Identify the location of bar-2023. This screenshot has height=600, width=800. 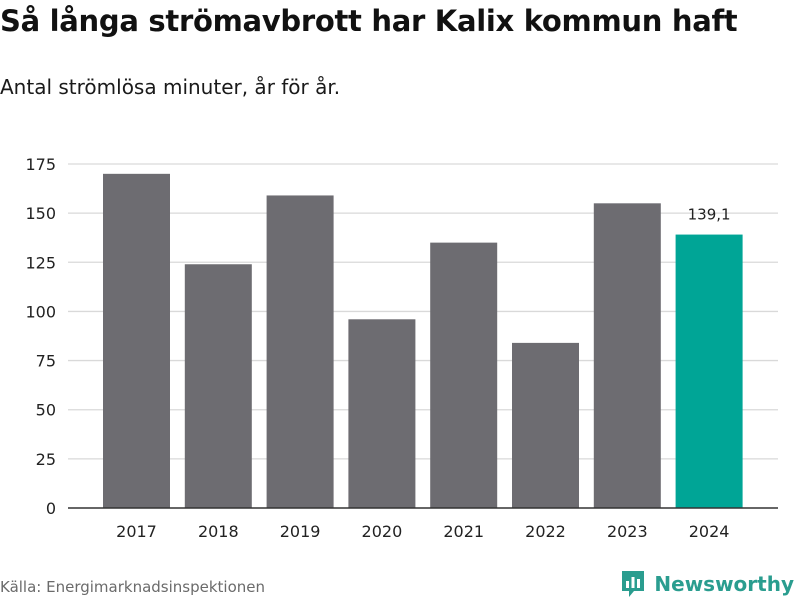
(627, 356).